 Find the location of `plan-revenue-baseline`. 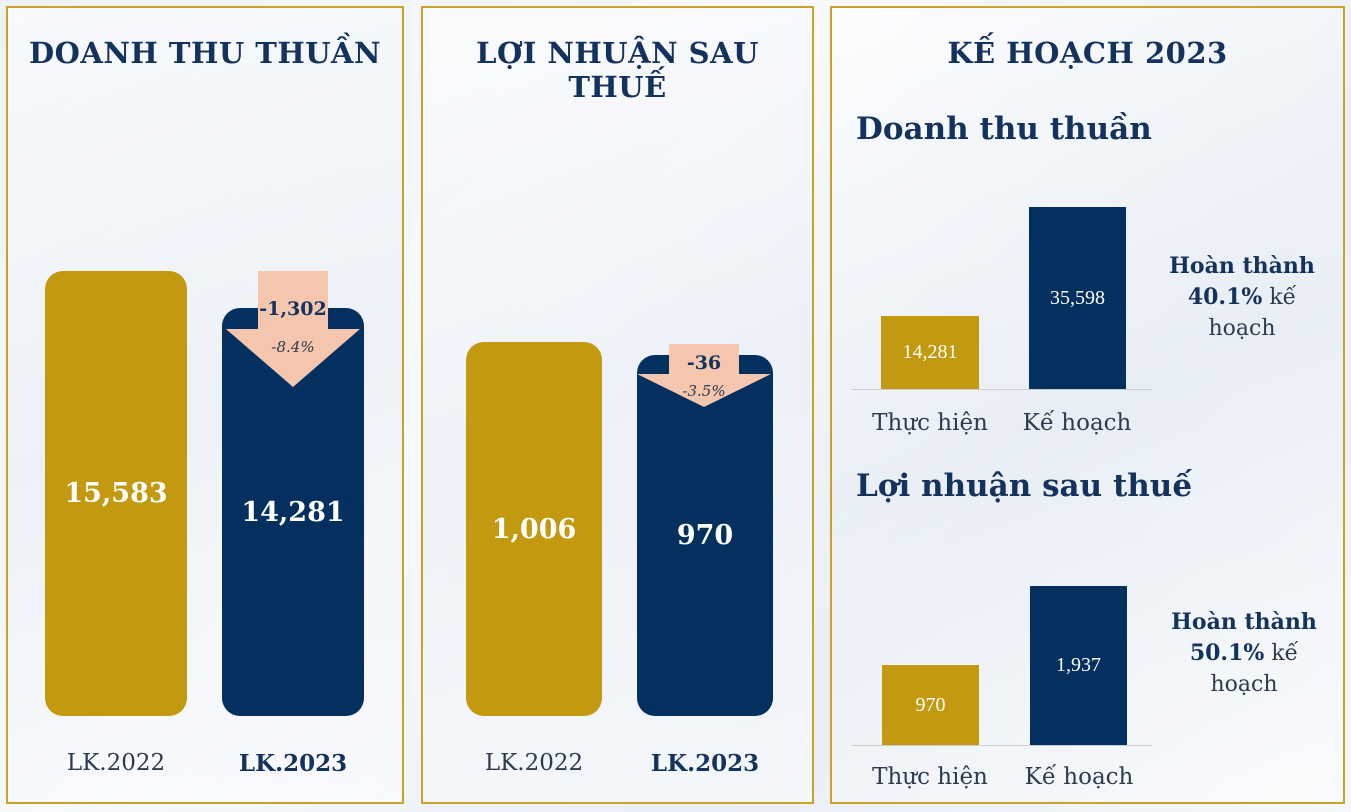

plan-revenue-baseline is located at coordinates (1002, 389).